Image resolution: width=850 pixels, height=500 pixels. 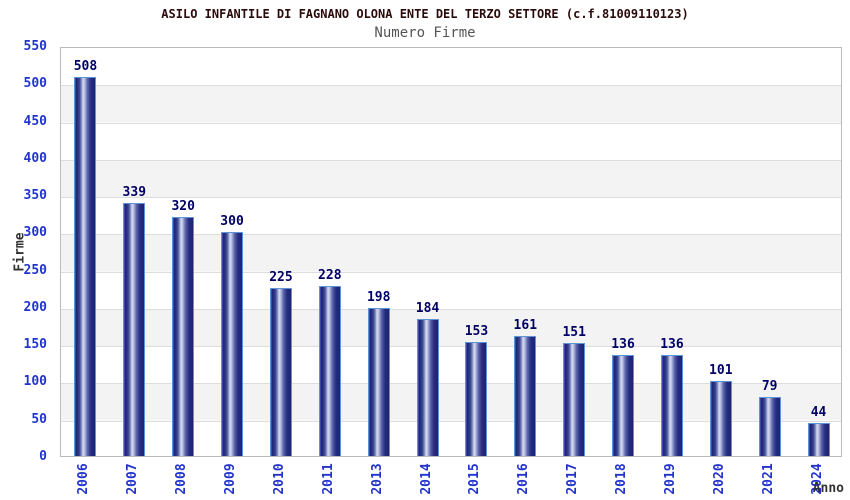 I want to click on bar-2006, so click(x=85, y=266).